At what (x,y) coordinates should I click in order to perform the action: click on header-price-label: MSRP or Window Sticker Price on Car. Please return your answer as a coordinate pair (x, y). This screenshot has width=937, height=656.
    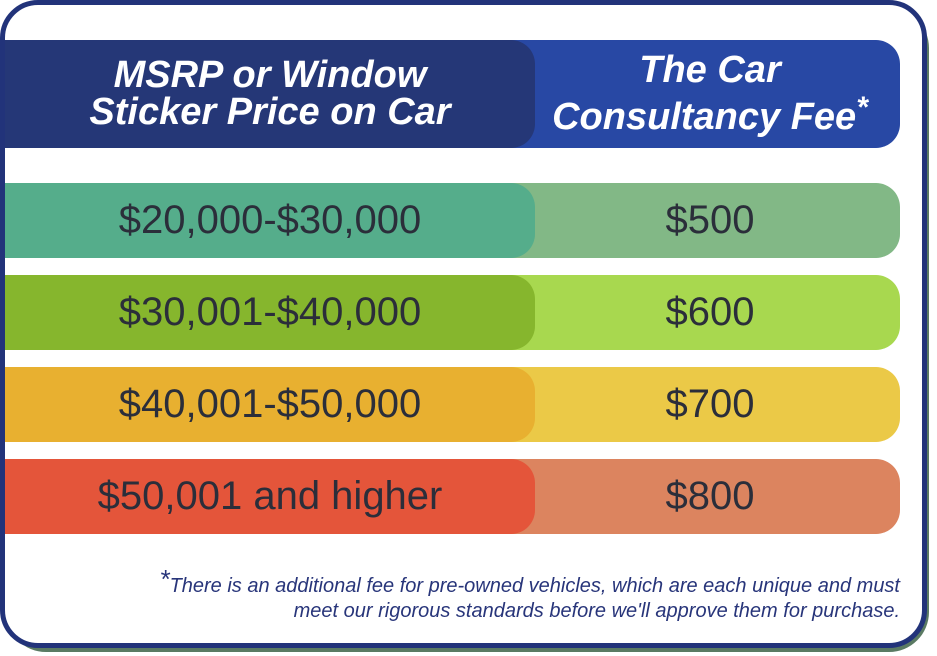
    Looking at the image, I should click on (270, 93).